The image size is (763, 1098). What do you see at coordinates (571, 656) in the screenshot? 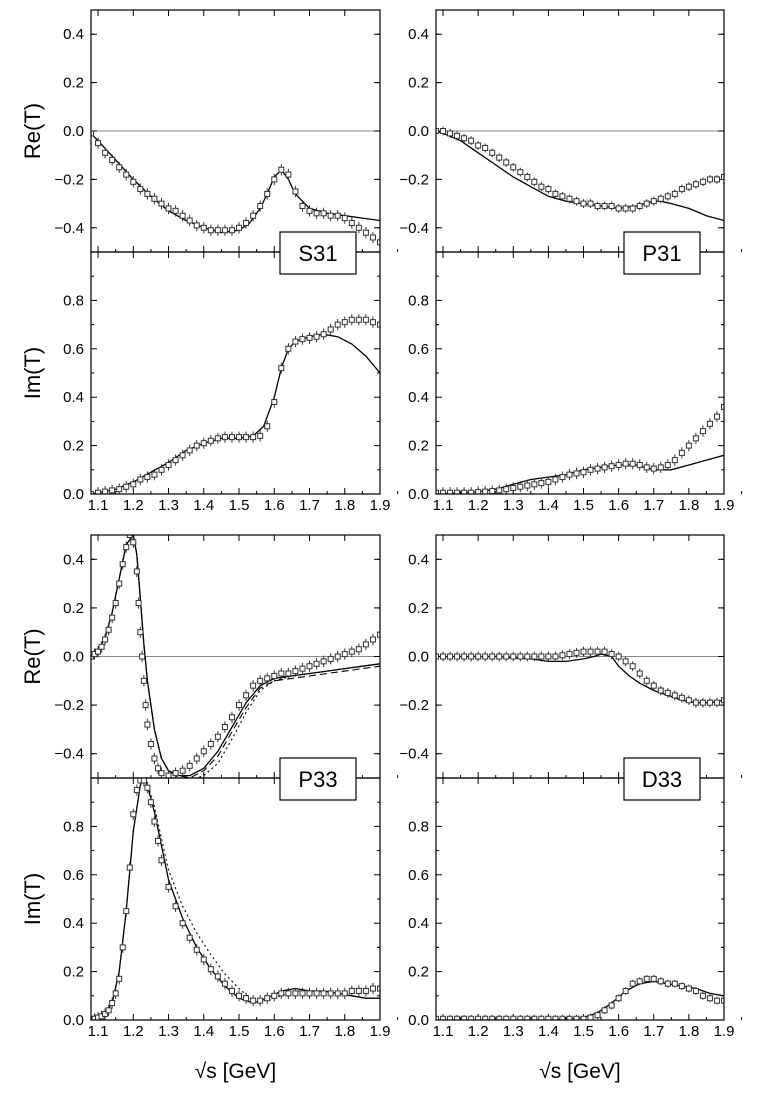
I see `subplot-re-d33: −0.4 −0.2 0.0 0.2 0.4` at bounding box center [571, 656].